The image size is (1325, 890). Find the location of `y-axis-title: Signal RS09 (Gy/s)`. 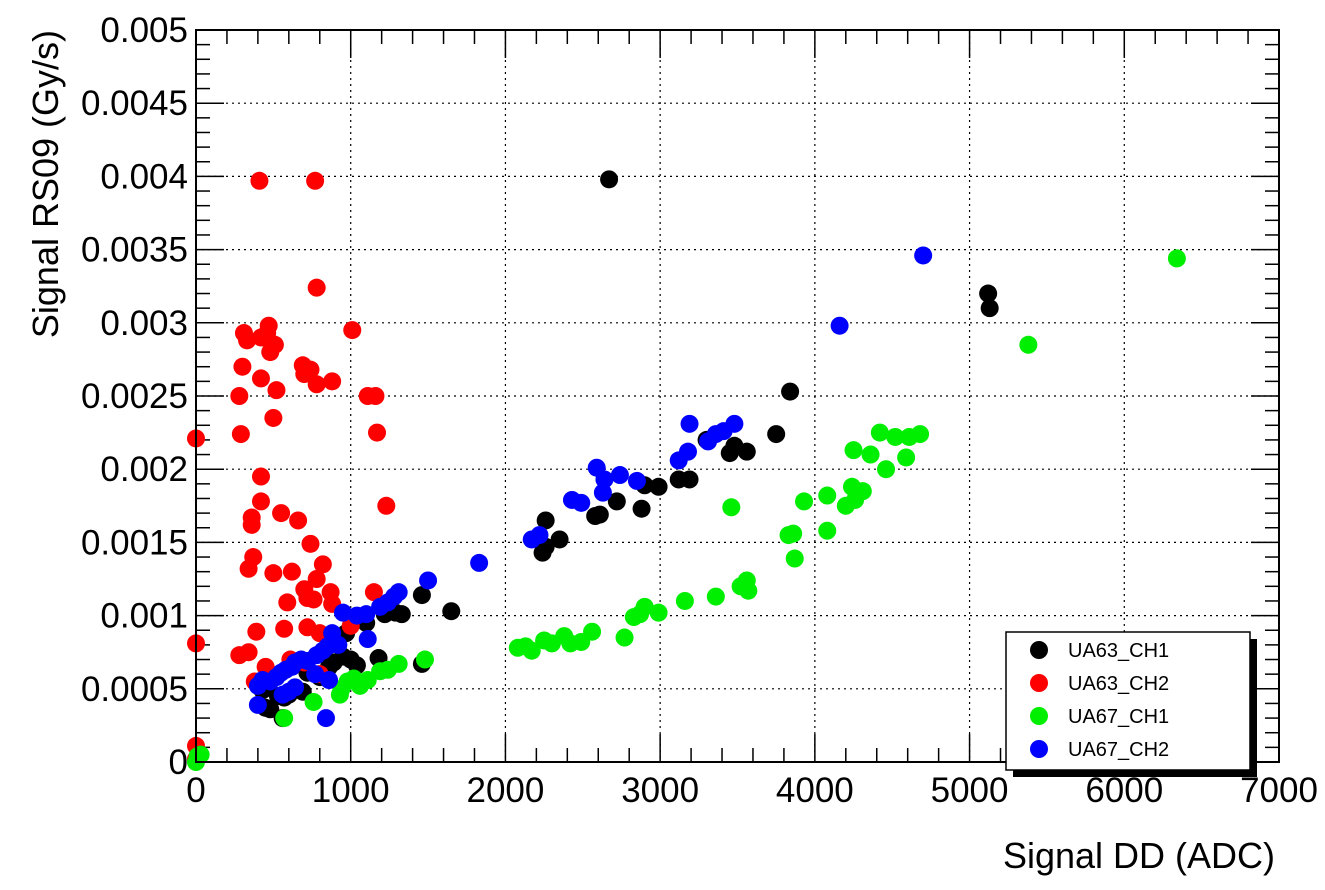

y-axis-title: Signal RS09 (Gy/s) is located at coordinates (45, 184).